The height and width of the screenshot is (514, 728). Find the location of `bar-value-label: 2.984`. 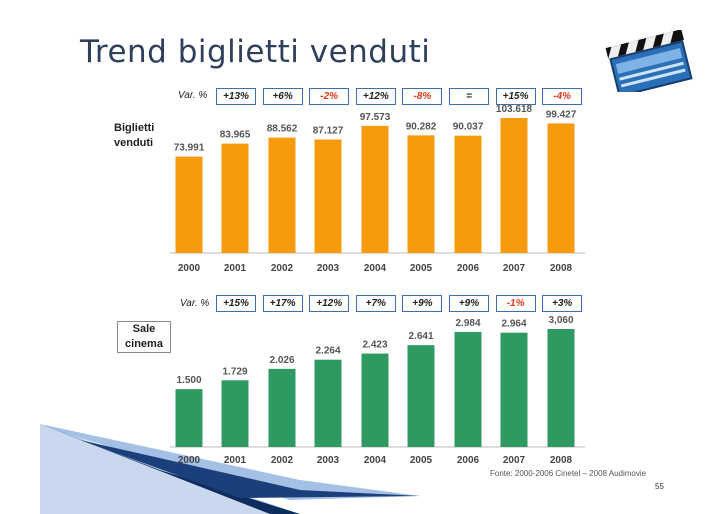

bar-value-label: 2.984 is located at coordinates (467, 323).